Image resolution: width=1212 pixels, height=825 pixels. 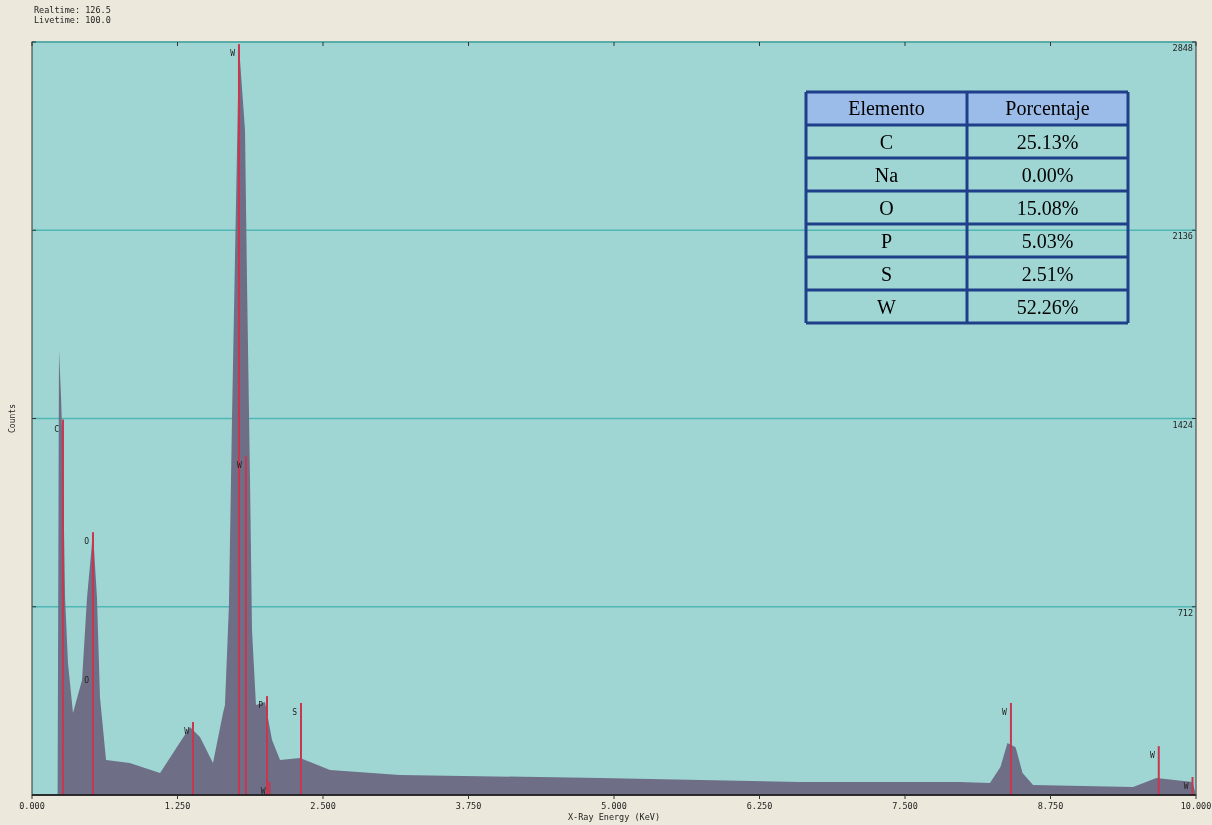 I want to click on x-tick-label: 1.250, so click(x=177, y=806).